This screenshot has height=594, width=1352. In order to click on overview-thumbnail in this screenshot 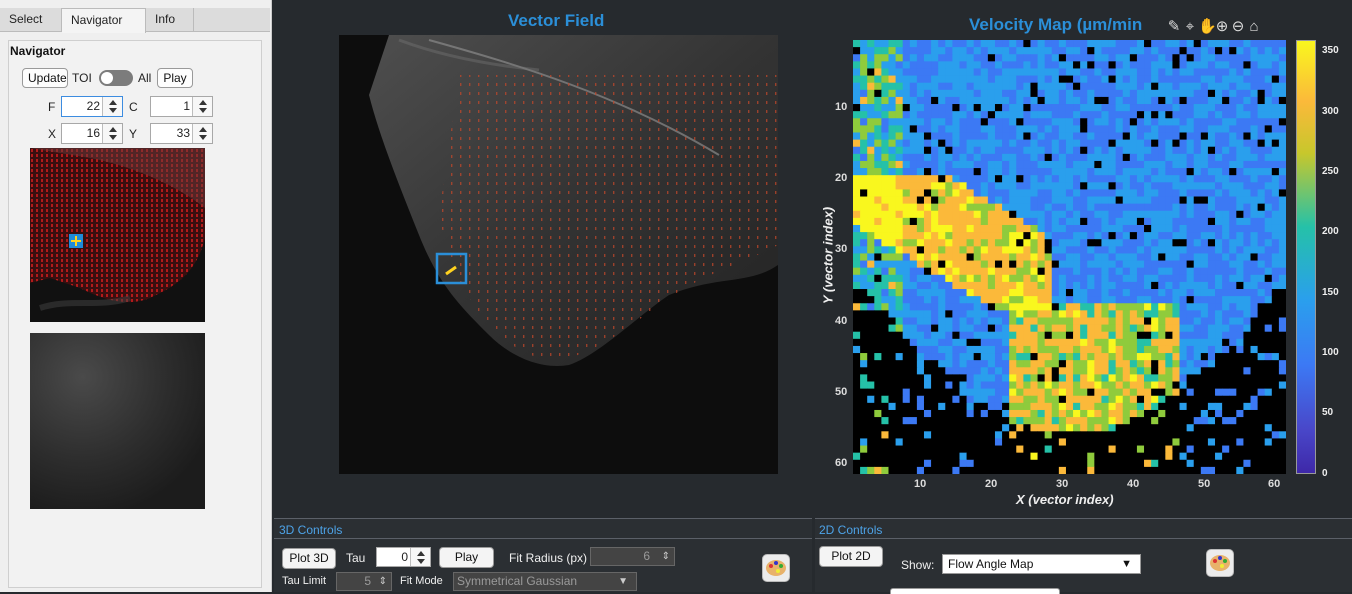, I will do `click(117, 235)`.